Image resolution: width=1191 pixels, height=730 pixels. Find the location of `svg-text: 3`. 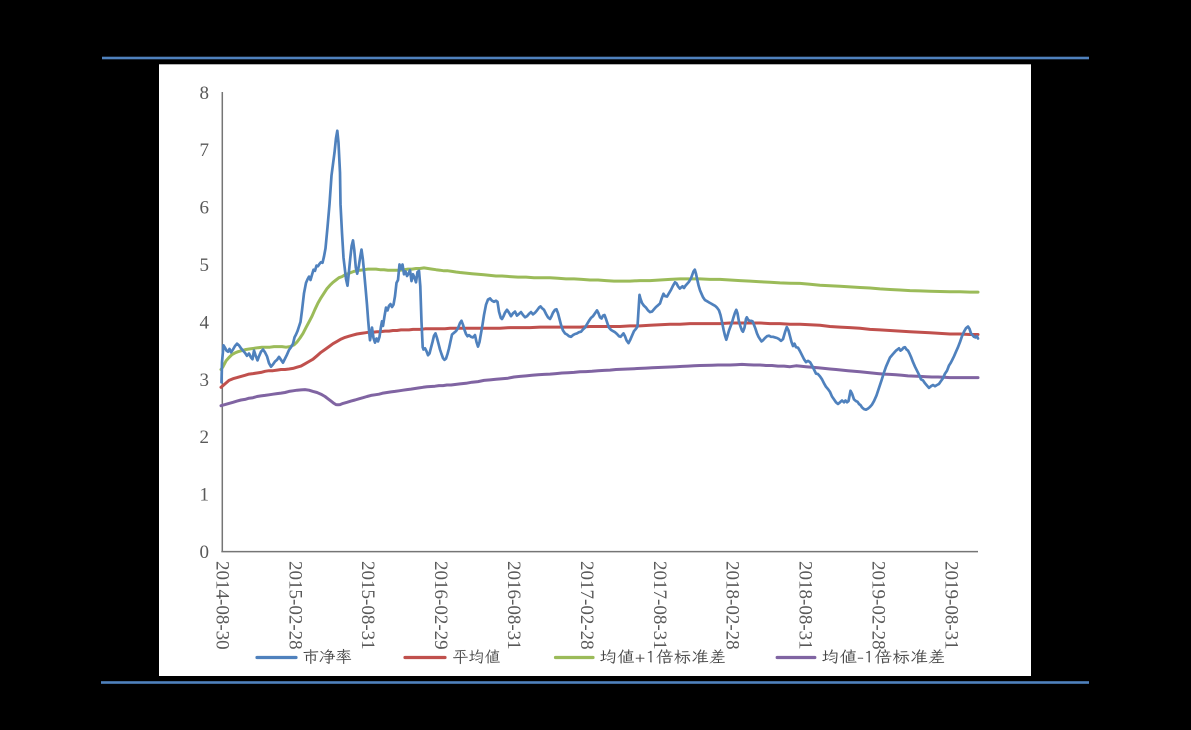

svg-text: 3 is located at coordinates (205, 380).